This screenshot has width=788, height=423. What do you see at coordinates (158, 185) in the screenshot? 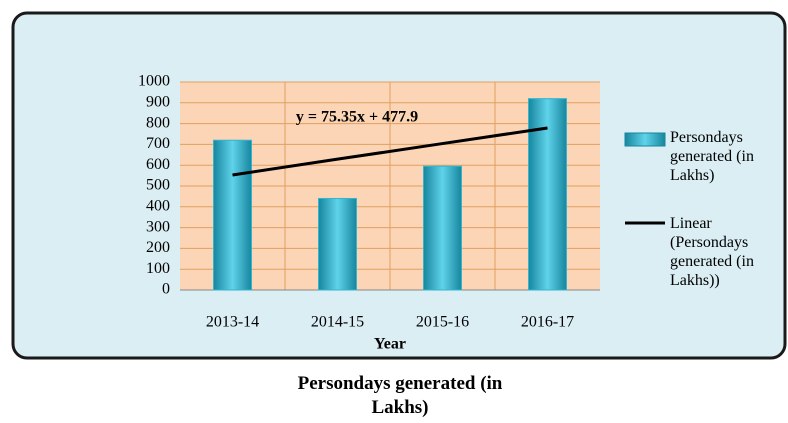
I see `y-tick-label: 500` at bounding box center [158, 185].